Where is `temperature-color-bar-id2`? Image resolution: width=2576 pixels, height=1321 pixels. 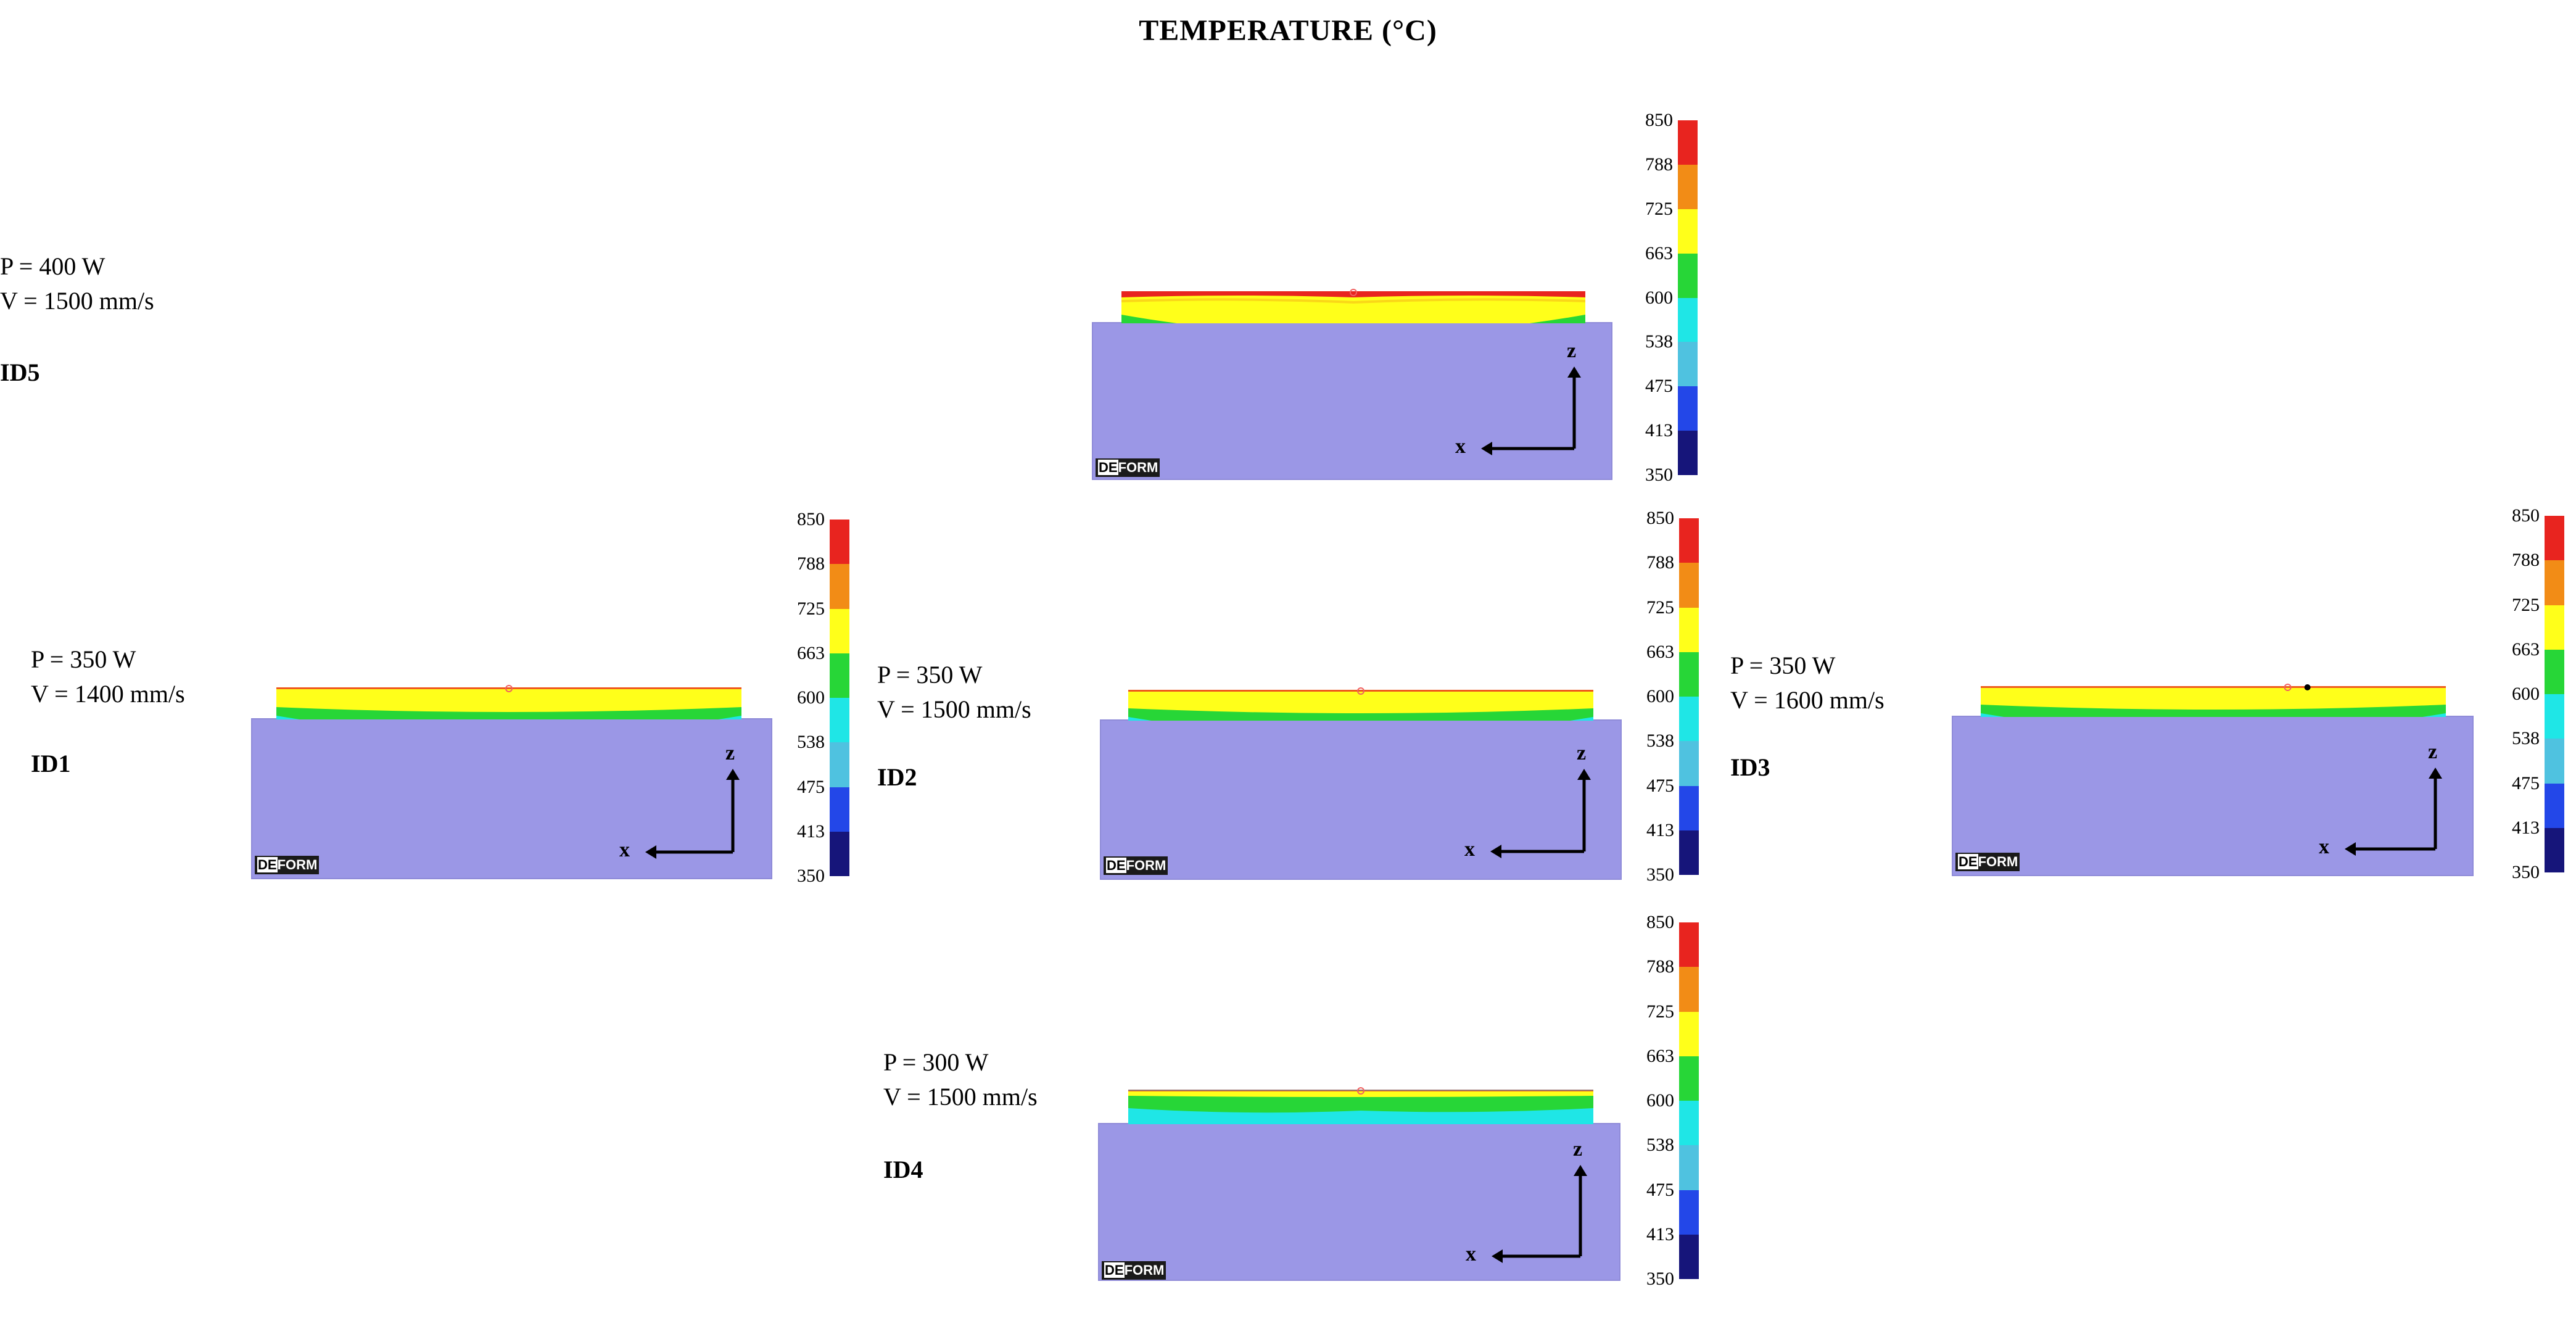 temperature-color-bar-id2 is located at coordinates (1689, 697).